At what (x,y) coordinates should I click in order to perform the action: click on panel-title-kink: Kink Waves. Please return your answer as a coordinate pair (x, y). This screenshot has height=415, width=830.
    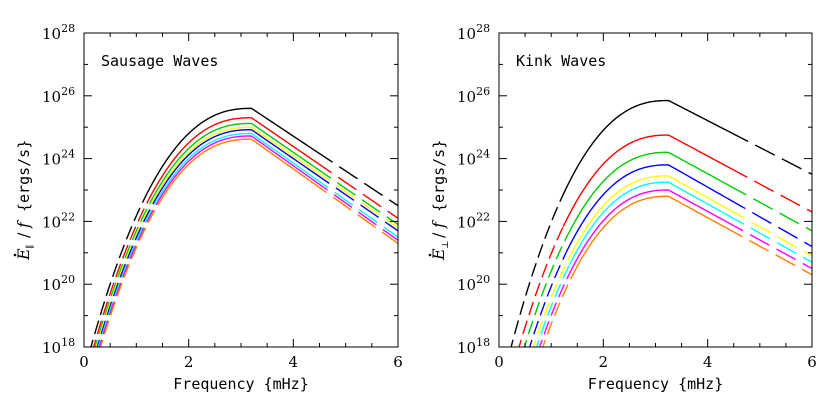
    Looking at the image, I should click on (561, 61).